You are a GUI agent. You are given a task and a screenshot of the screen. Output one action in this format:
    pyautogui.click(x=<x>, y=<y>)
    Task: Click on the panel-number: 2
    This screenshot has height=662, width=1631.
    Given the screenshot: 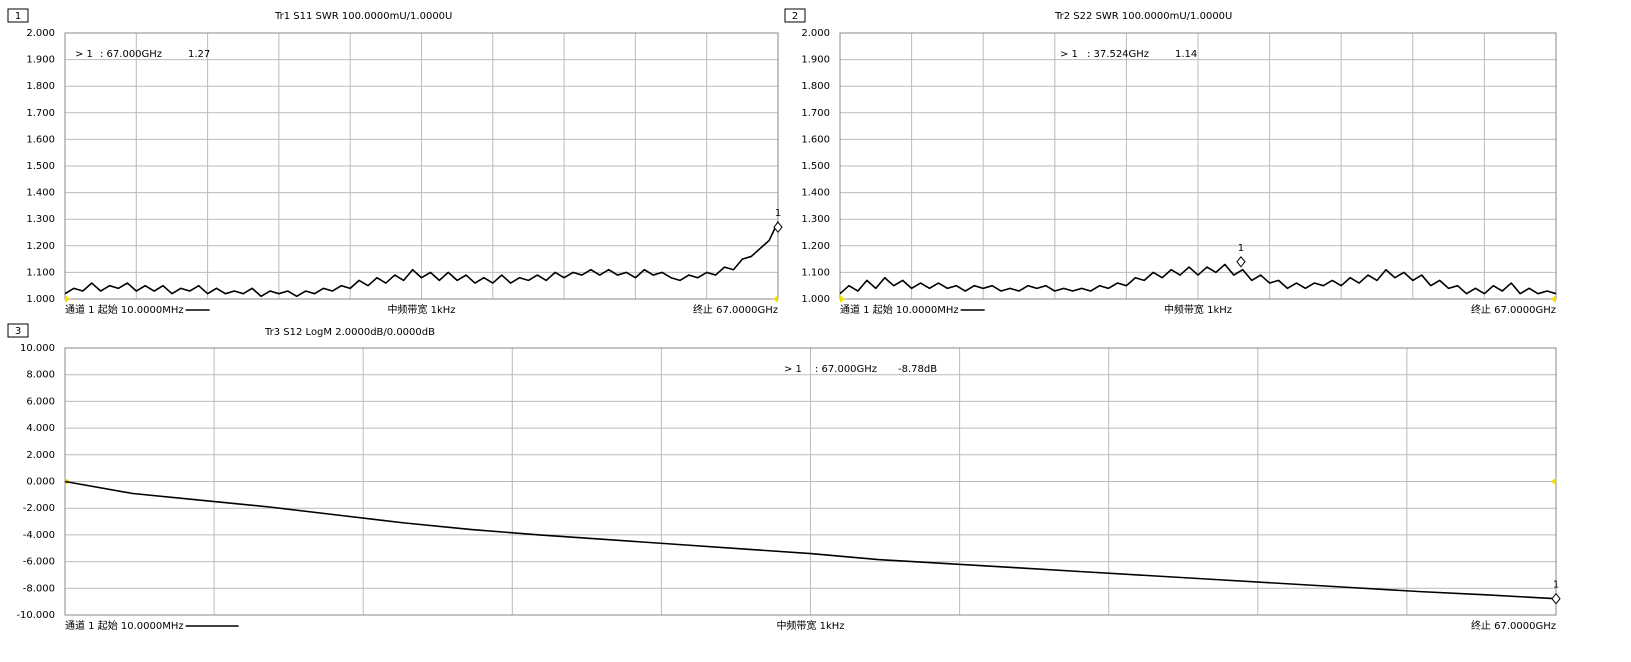 What is the action you would take?
    pyautogui.click(x=795, y=16)
    